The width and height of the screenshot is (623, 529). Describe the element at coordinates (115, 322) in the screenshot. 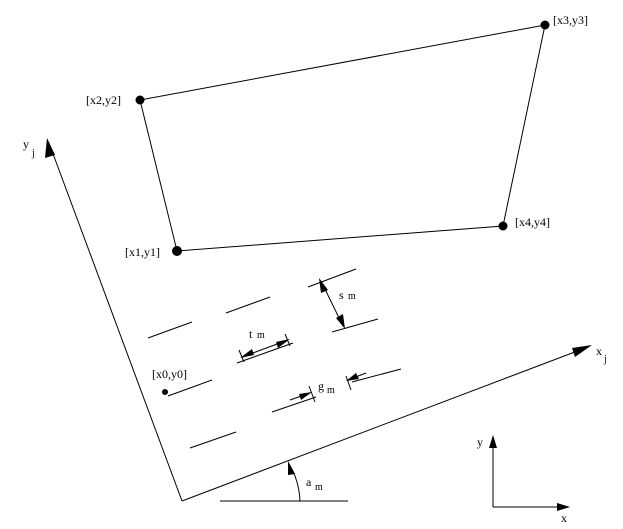

I see `local-y-axis` at that location.